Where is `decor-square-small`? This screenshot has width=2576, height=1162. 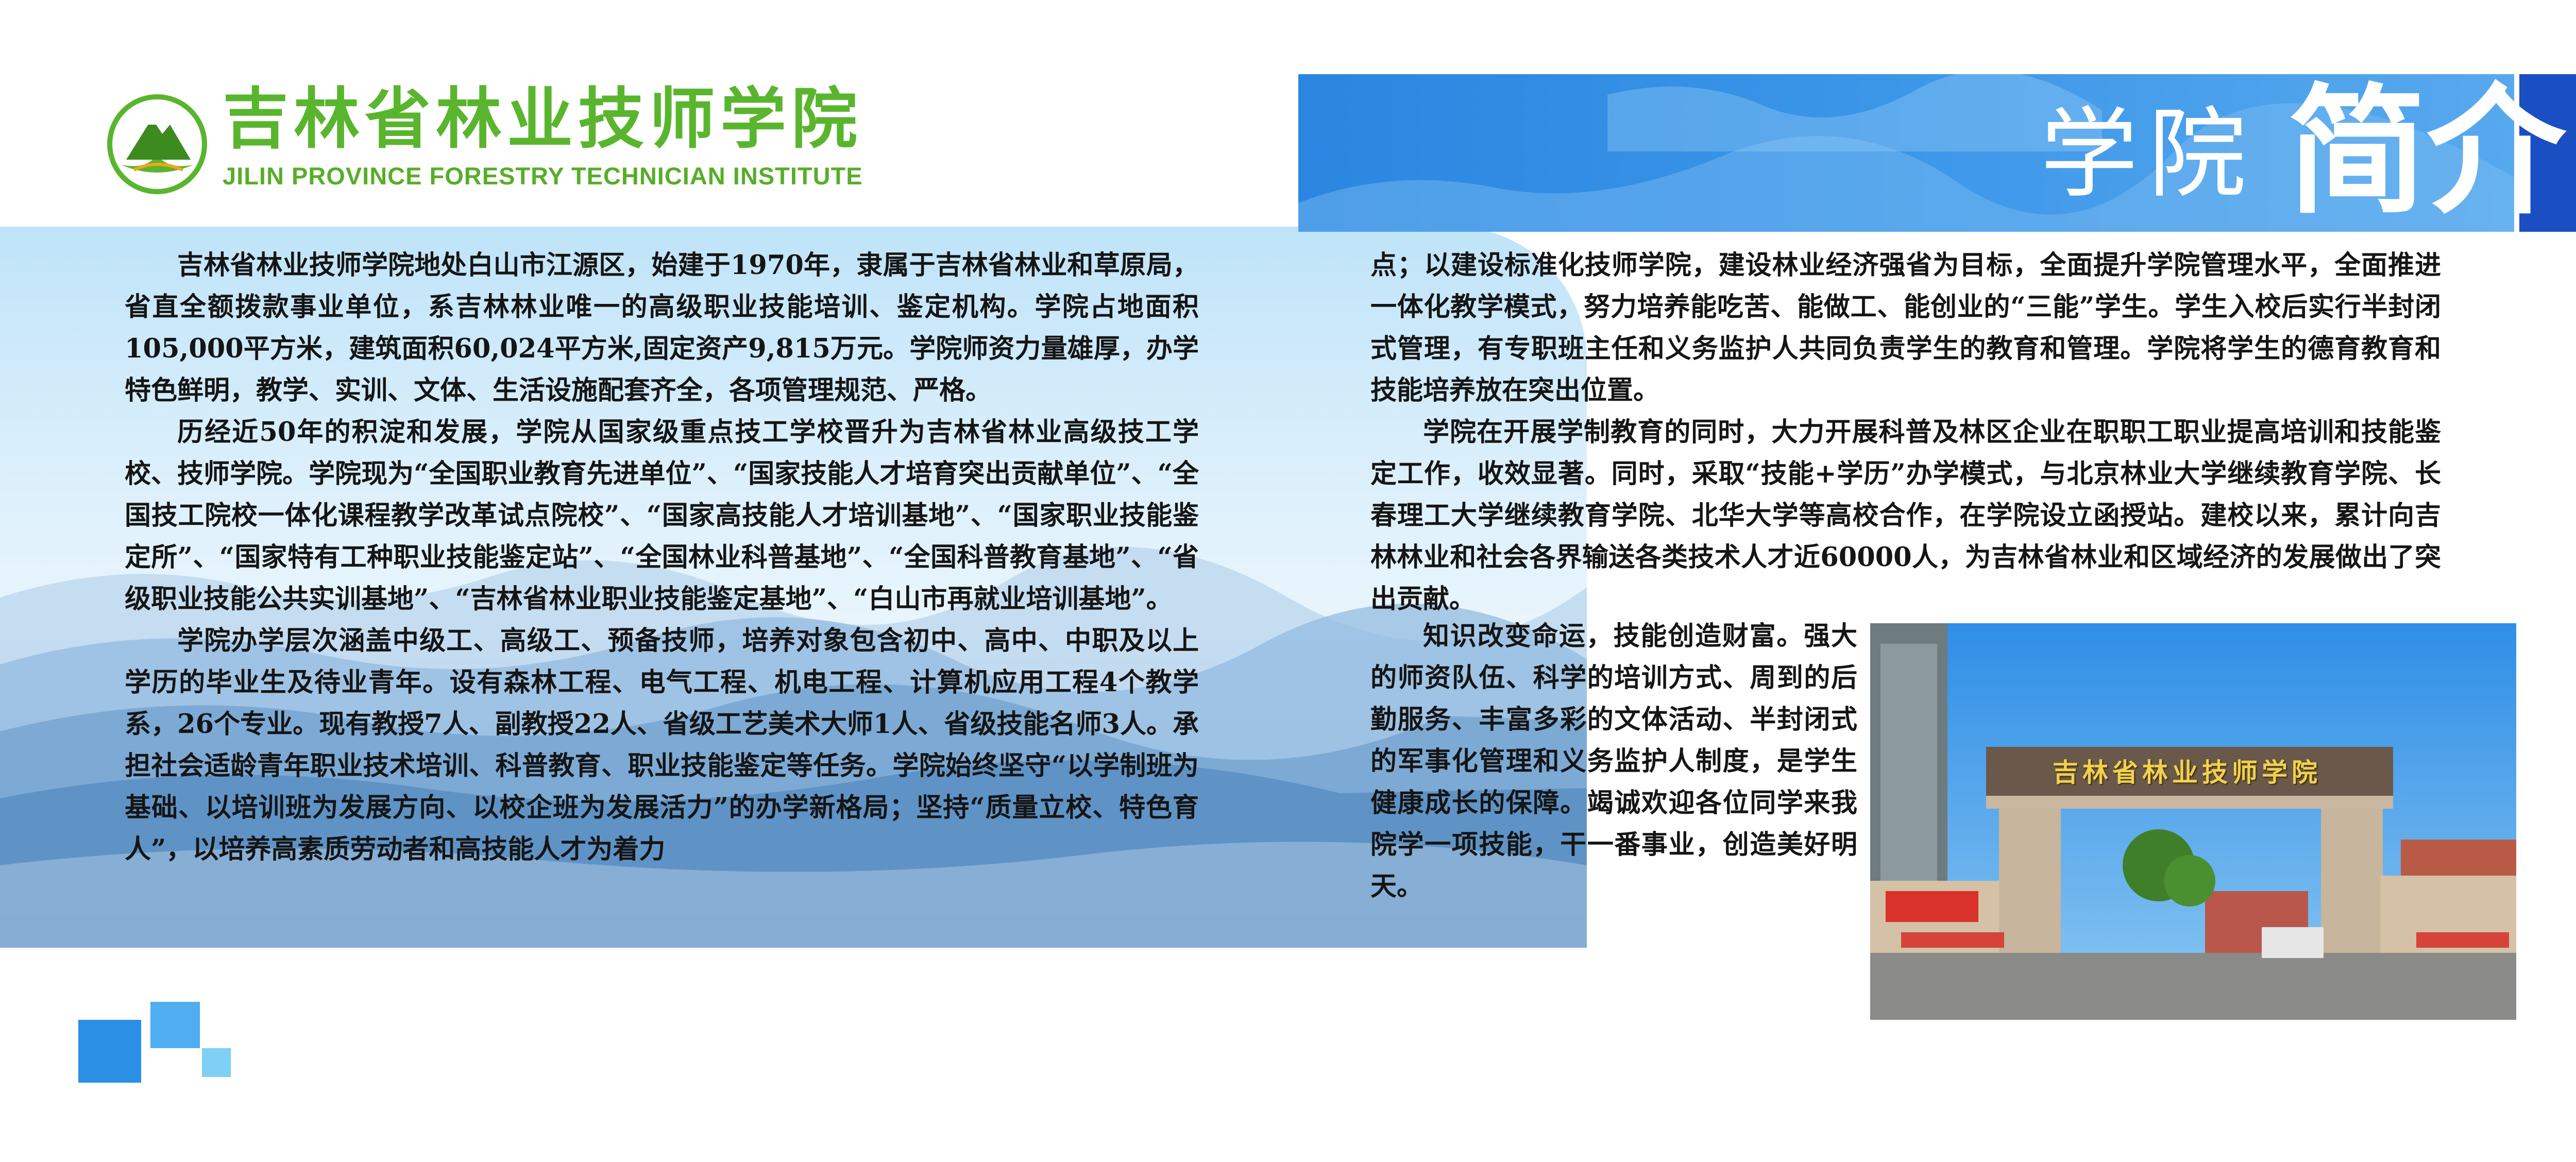 decor-square-small is located at coordinates (216, 1062).